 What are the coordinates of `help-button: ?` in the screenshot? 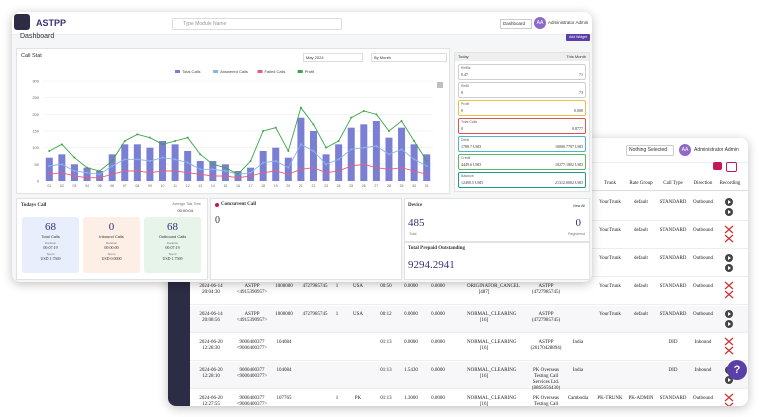 It's located at (737, 370).